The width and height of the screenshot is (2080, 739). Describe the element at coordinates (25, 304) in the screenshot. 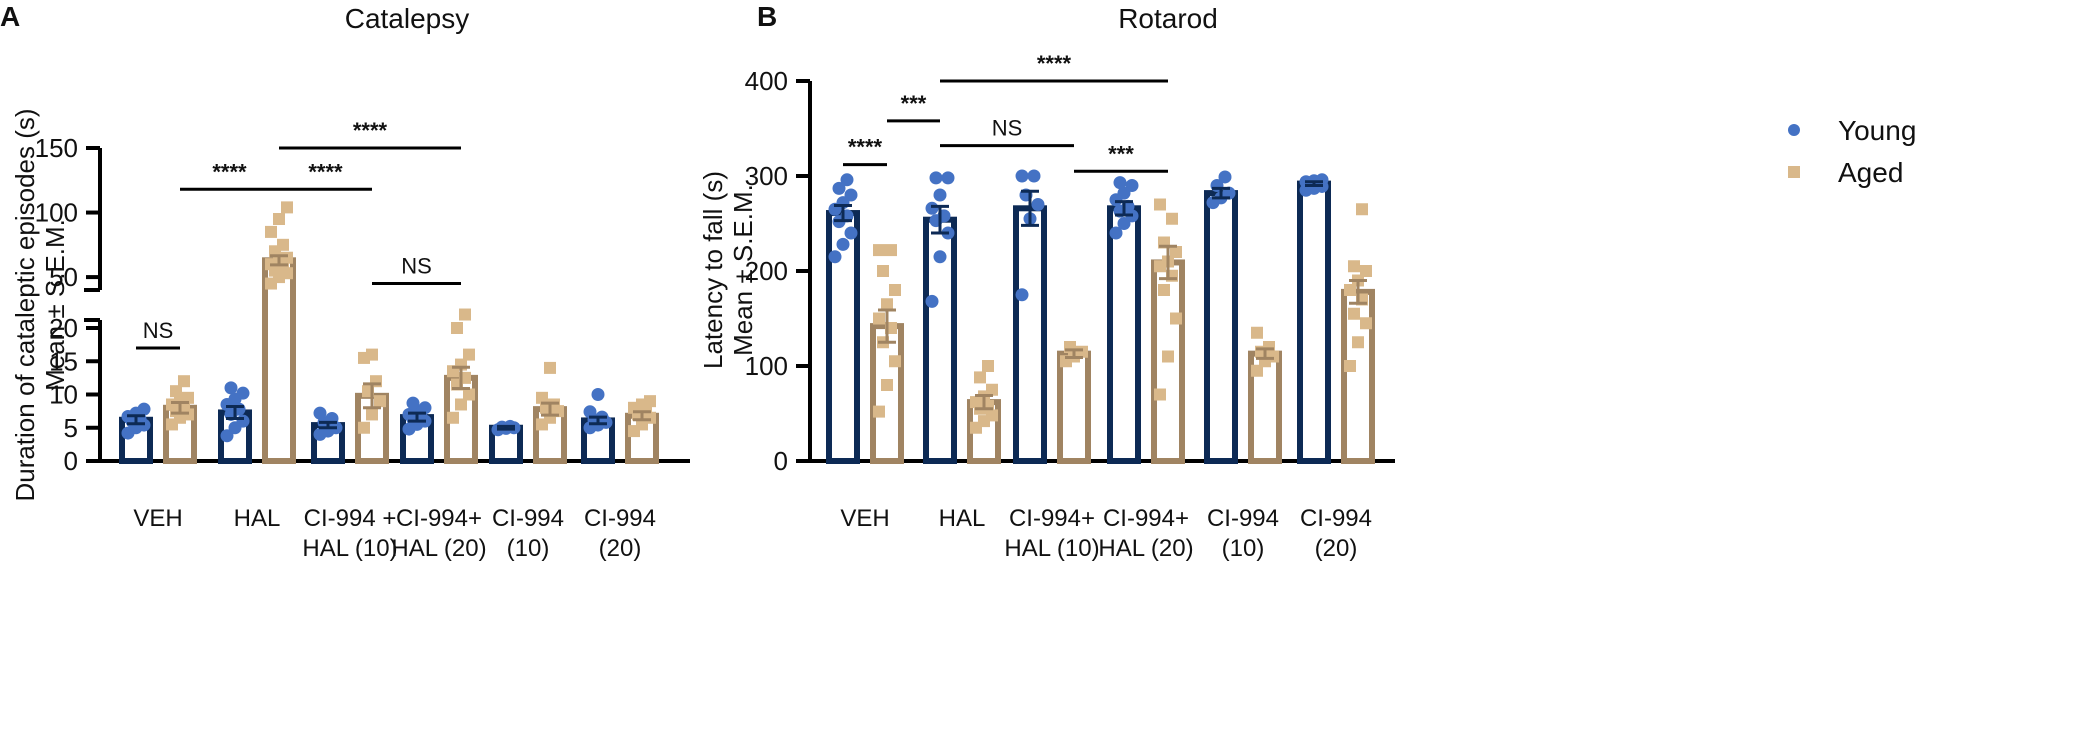

I see `panel-a-y-label-line1: Duration of cataleptic episodes (s)` at that location.